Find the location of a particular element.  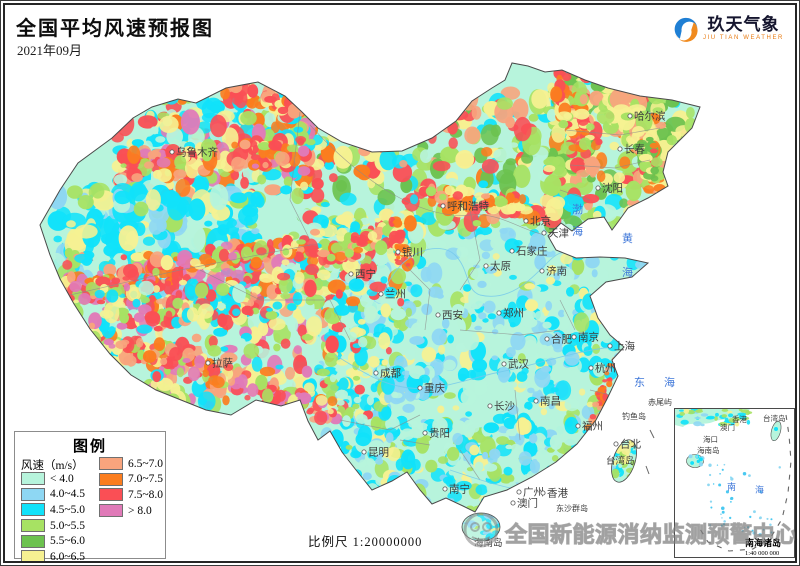

south-china-sea-inset: 台湾岛 香港 澳门 海口 海南岛南 海南海诸岛 1:40 000 000 is located at coordinates (734, 483).